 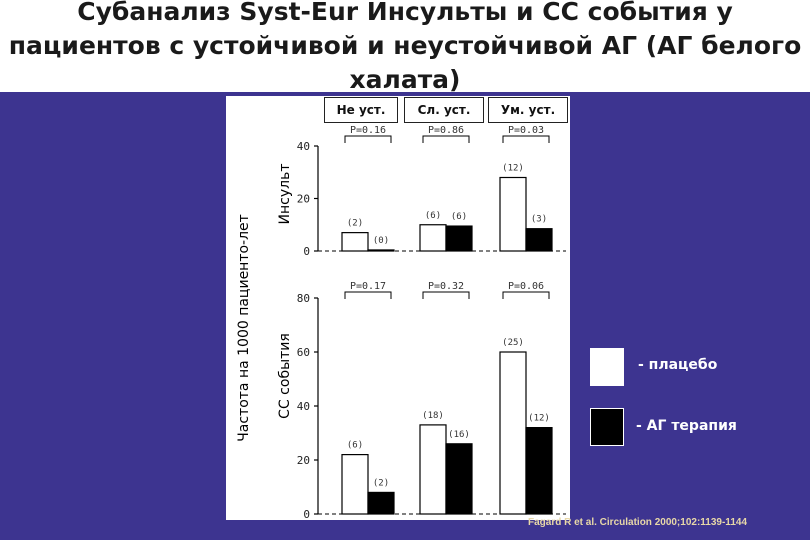 What do you see at coordinates (528, 110) in the screenshot?
I see `group-label-moderately-stable: Ум. уст.` at bounding box center [528, 110].